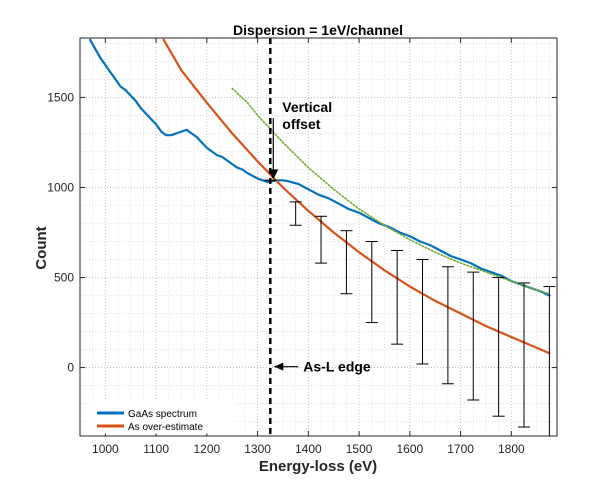 The width and height of the screenshot is (615, 493). I want to click on y-axis-label: Count, so click(41, 247).